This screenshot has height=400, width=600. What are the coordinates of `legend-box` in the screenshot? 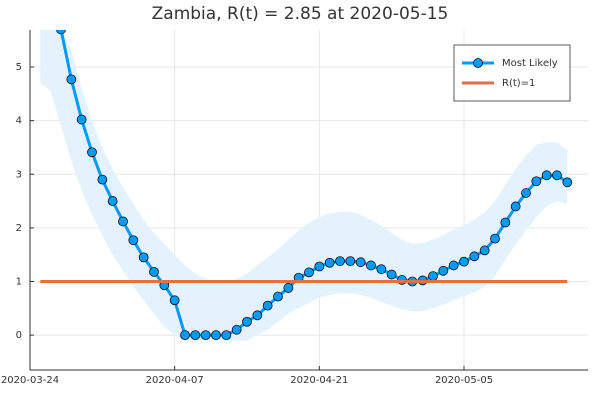 It's located at (512, 73).